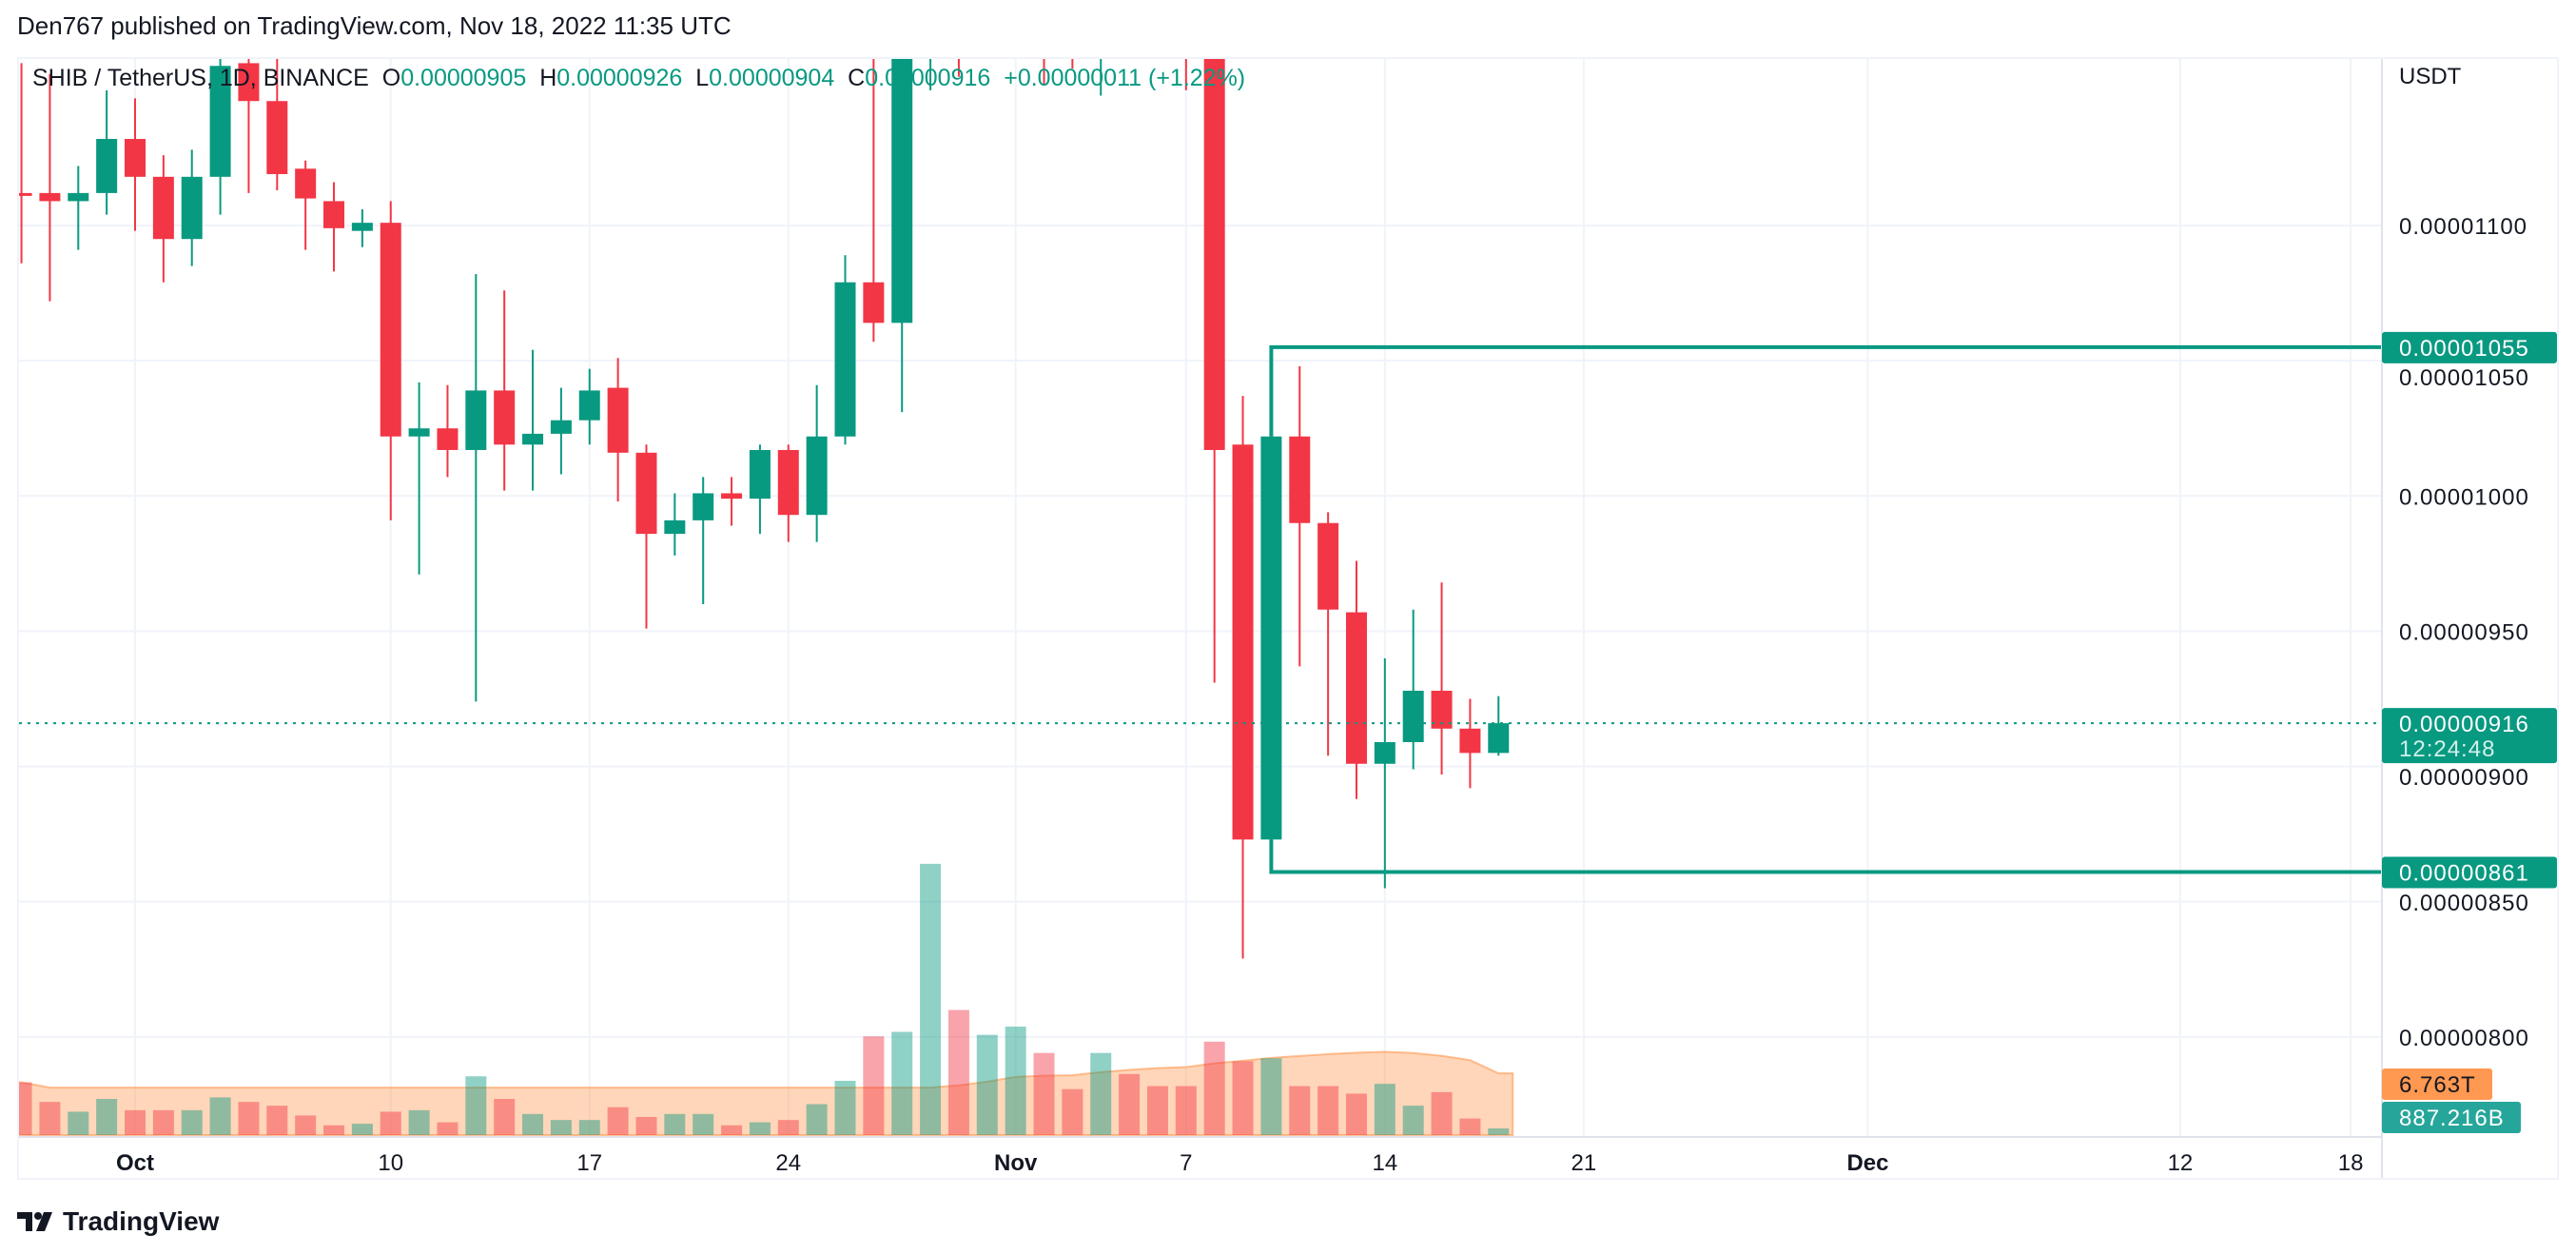 This screenshot has height=1254, width=2576. What do you see at coordinates (118, 1221) in the screenshot?
I see `tradingview-logo: TradingView` at bounding box center [118, 1221].